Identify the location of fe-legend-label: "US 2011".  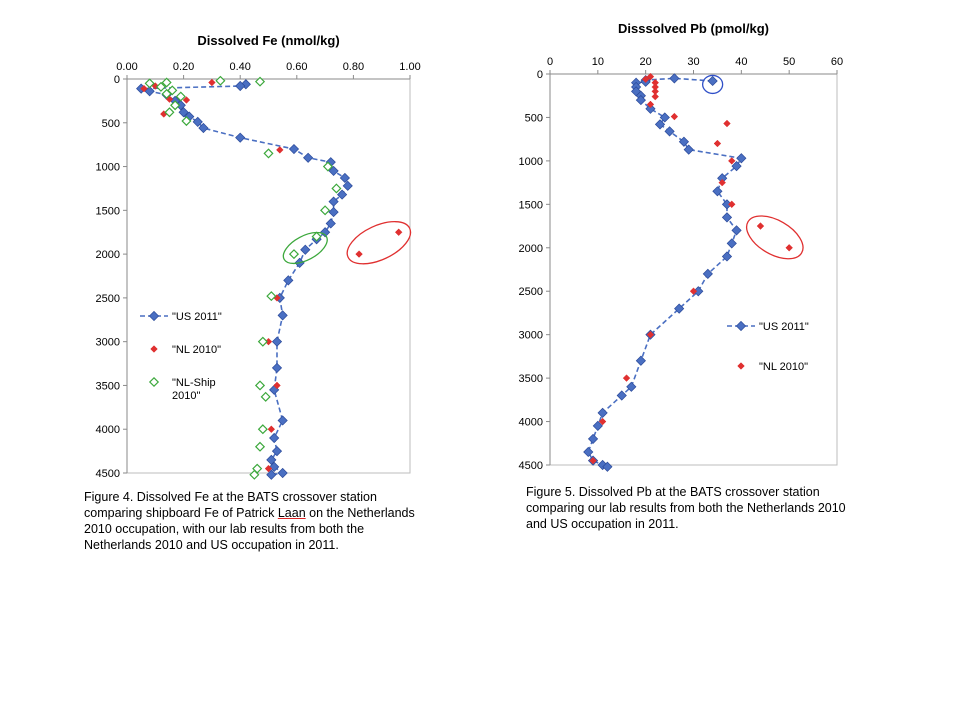
(197, 317).